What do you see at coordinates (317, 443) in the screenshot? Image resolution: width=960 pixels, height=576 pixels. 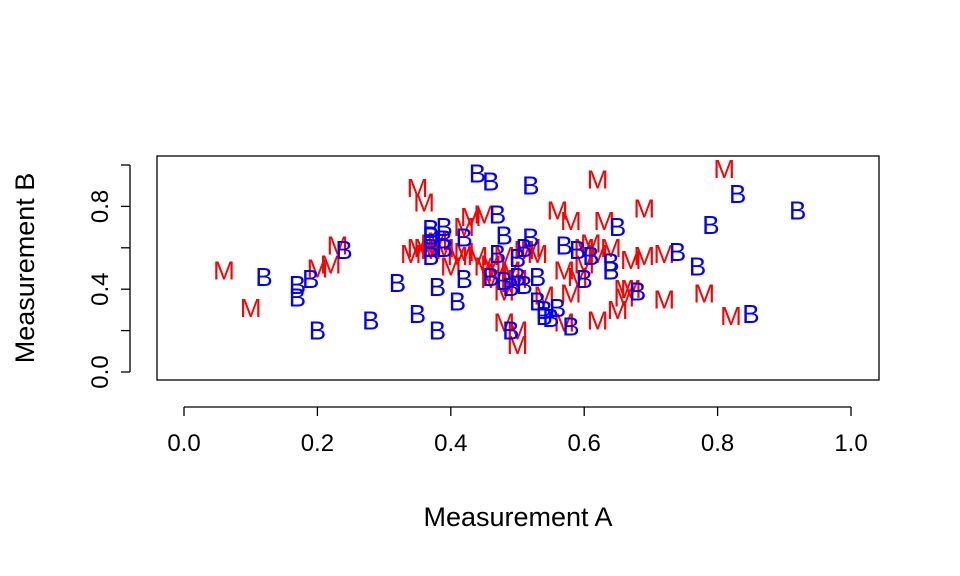 I see `x-tick-label: 0.2` at bounding box center [317, 443].